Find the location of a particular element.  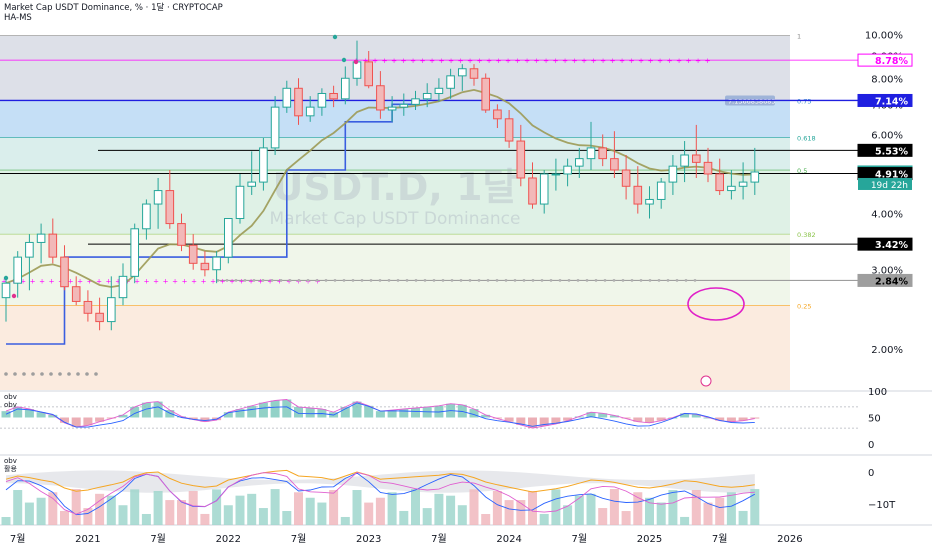

obv-axis-label: 0 is located at coordinates (871, 445).